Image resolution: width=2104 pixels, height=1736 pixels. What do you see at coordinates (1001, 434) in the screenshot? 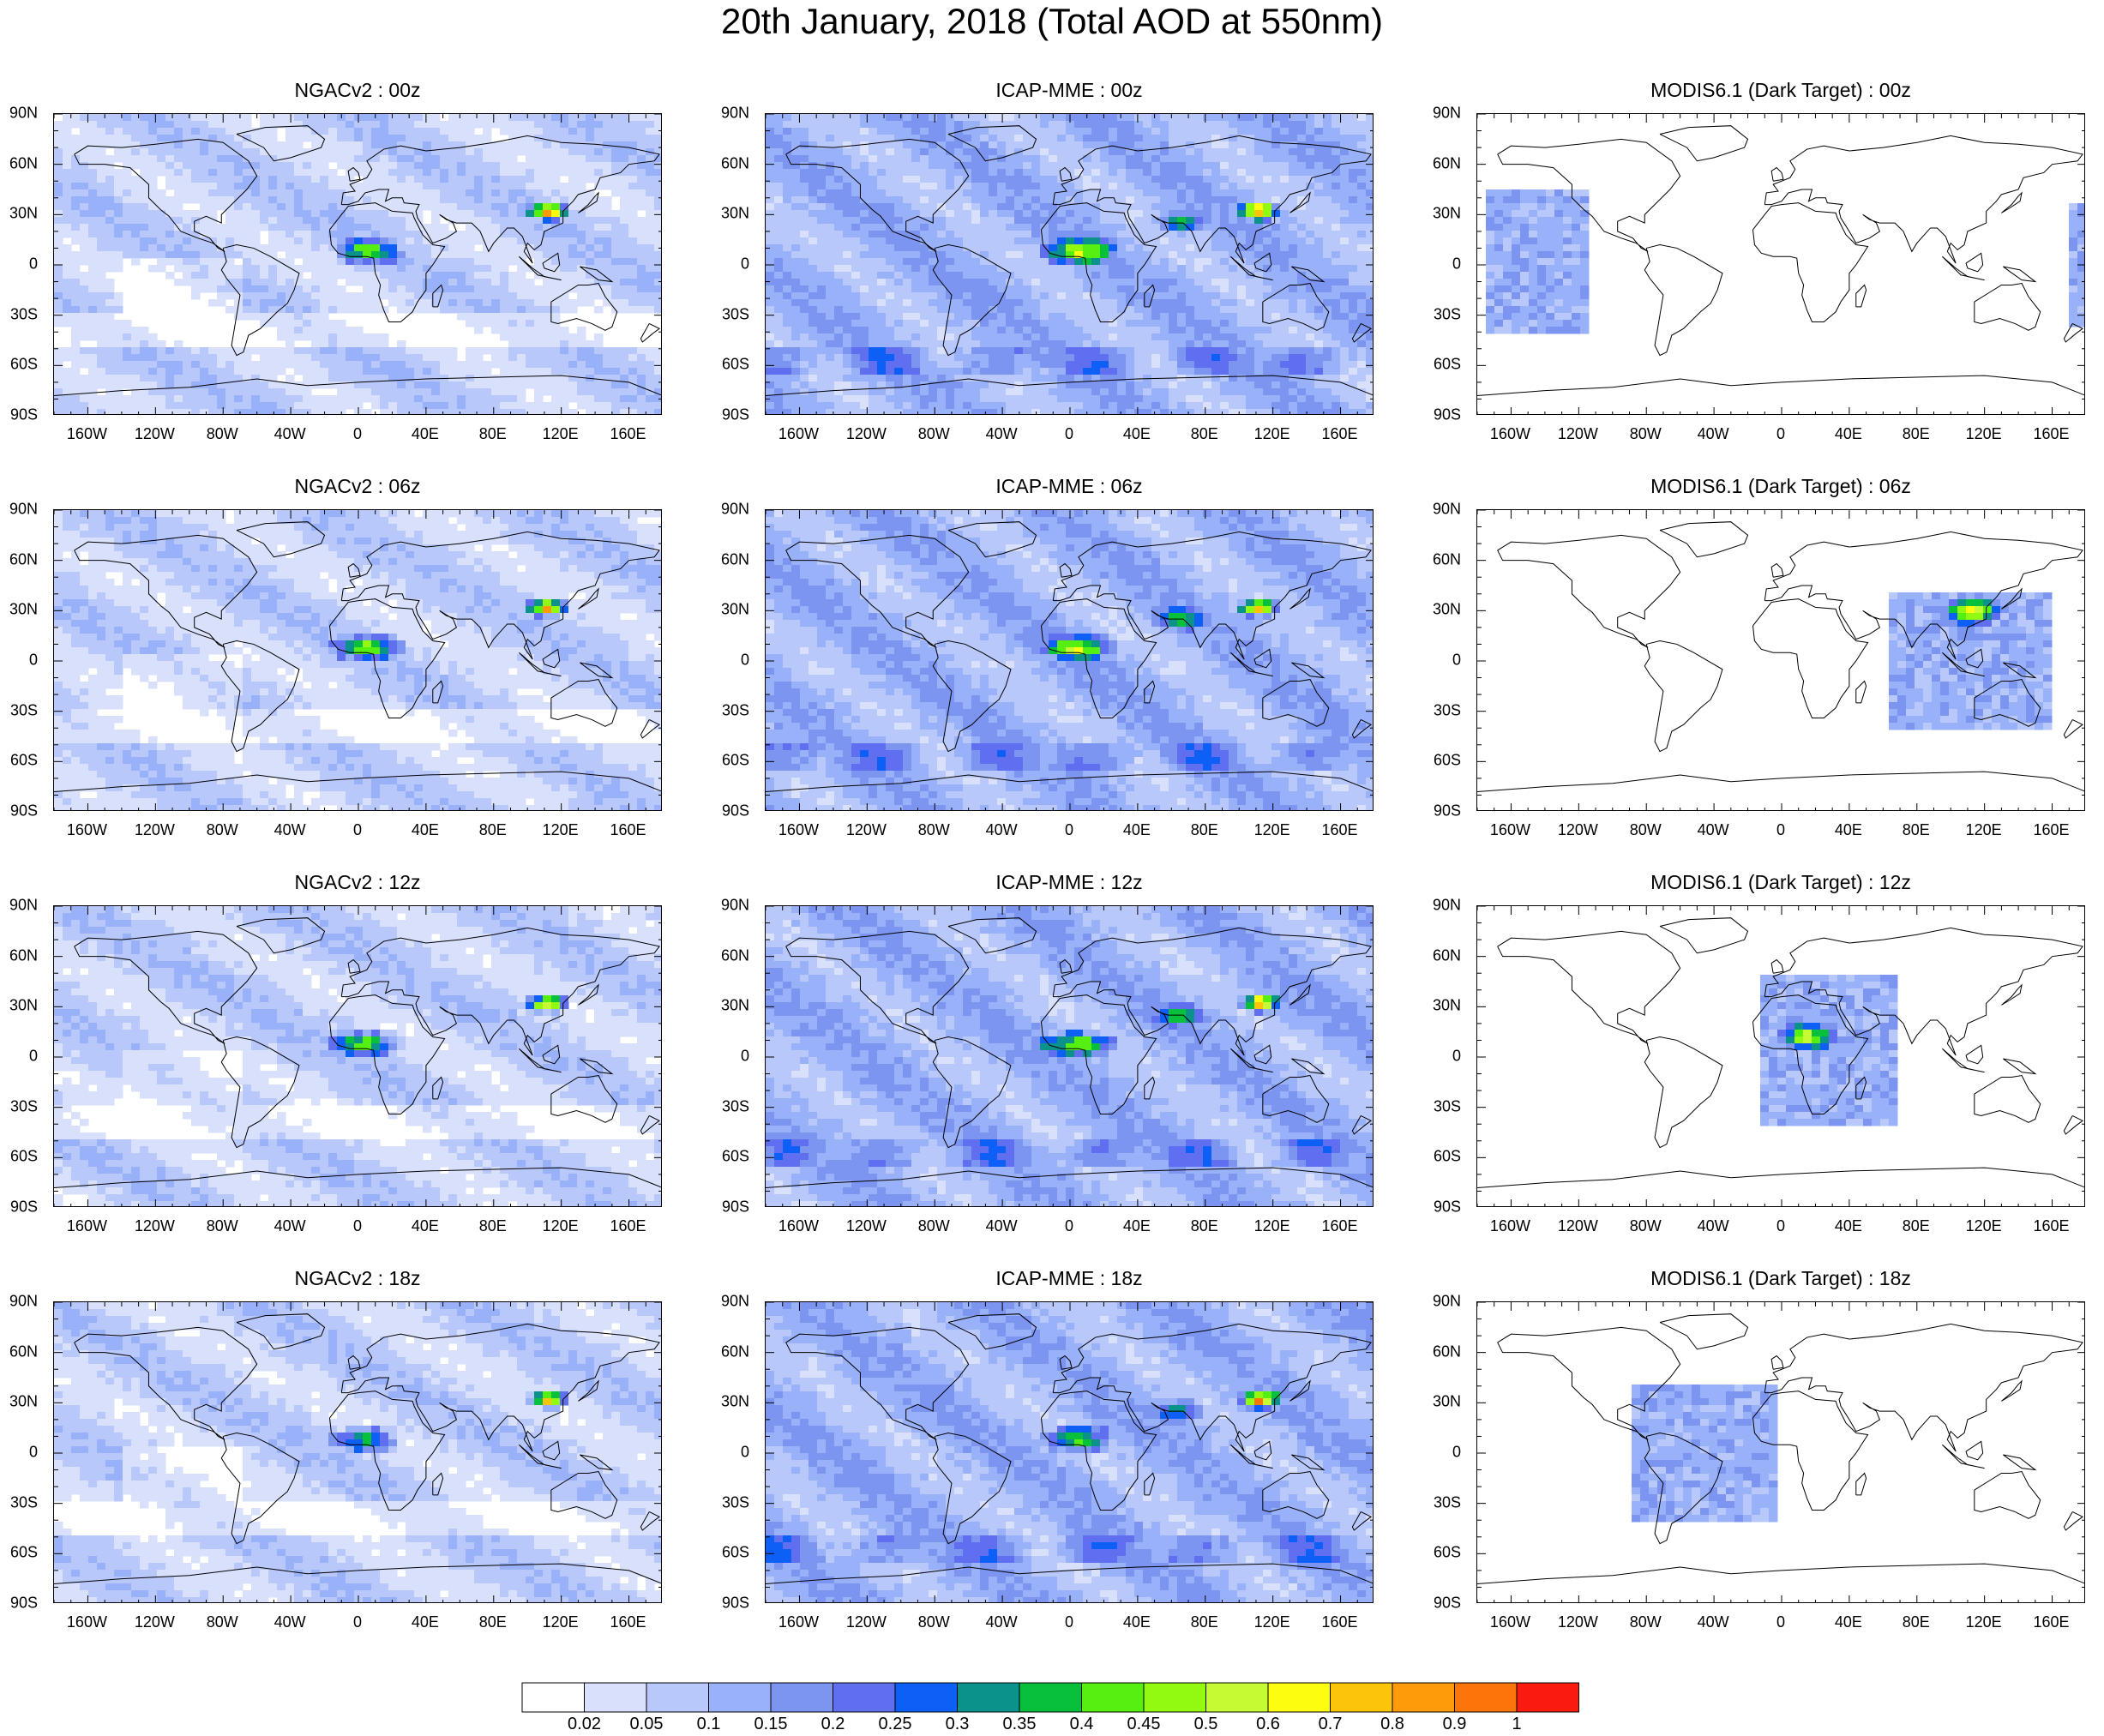
I see `lon-tick-label: 40W` at bounding box center [1001, 434].